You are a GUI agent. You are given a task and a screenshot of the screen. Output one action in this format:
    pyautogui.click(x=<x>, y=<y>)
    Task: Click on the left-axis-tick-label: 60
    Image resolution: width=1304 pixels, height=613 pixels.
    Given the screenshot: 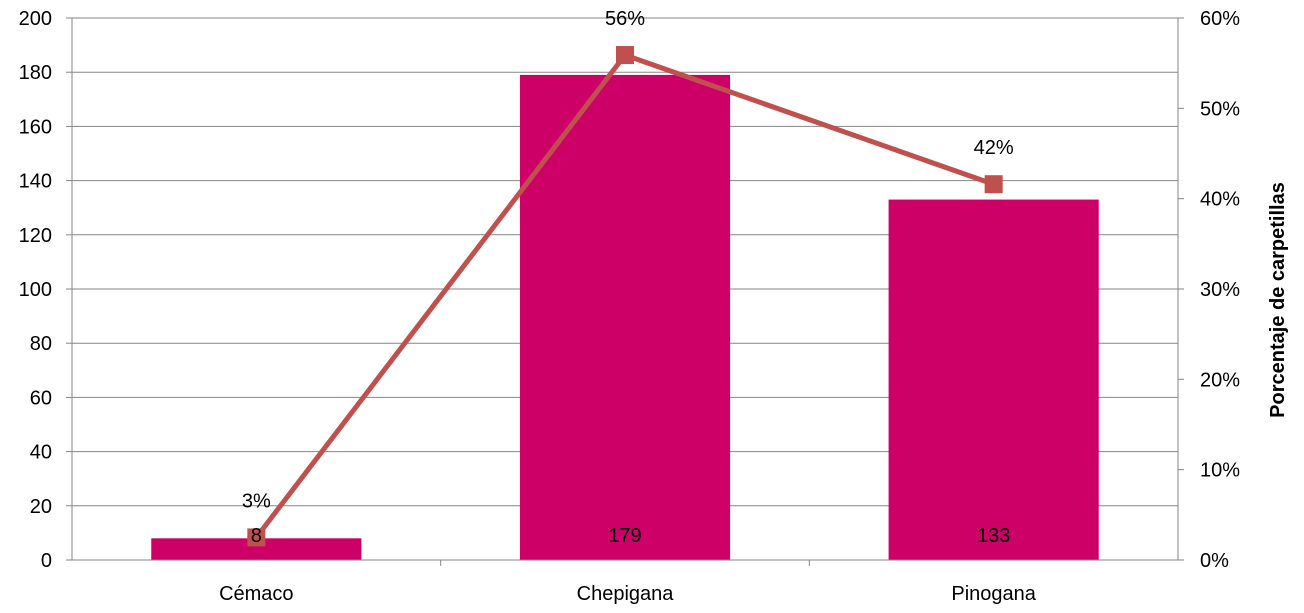 What is the action you would take?
    pyautogui.click(x=41, y=398)
    